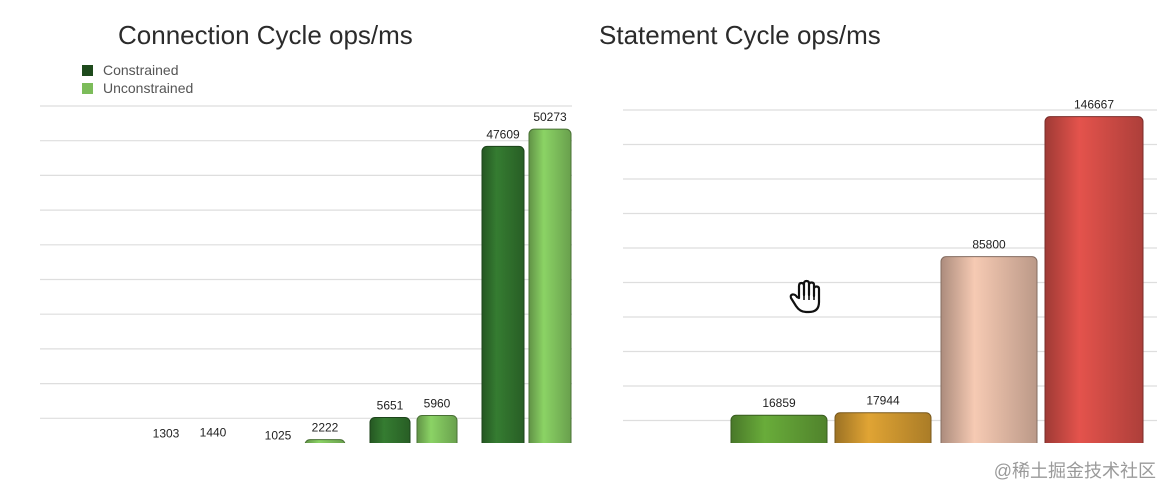  I want to click on legend-label: Unconstrained, so click(148, 88).